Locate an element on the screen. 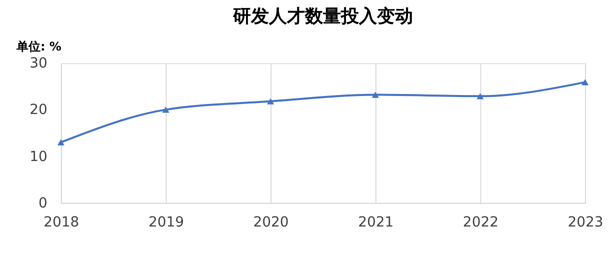 This screenshot has height=268, width=611. y-tick-label: 10 is located at coordinates (39, 156).